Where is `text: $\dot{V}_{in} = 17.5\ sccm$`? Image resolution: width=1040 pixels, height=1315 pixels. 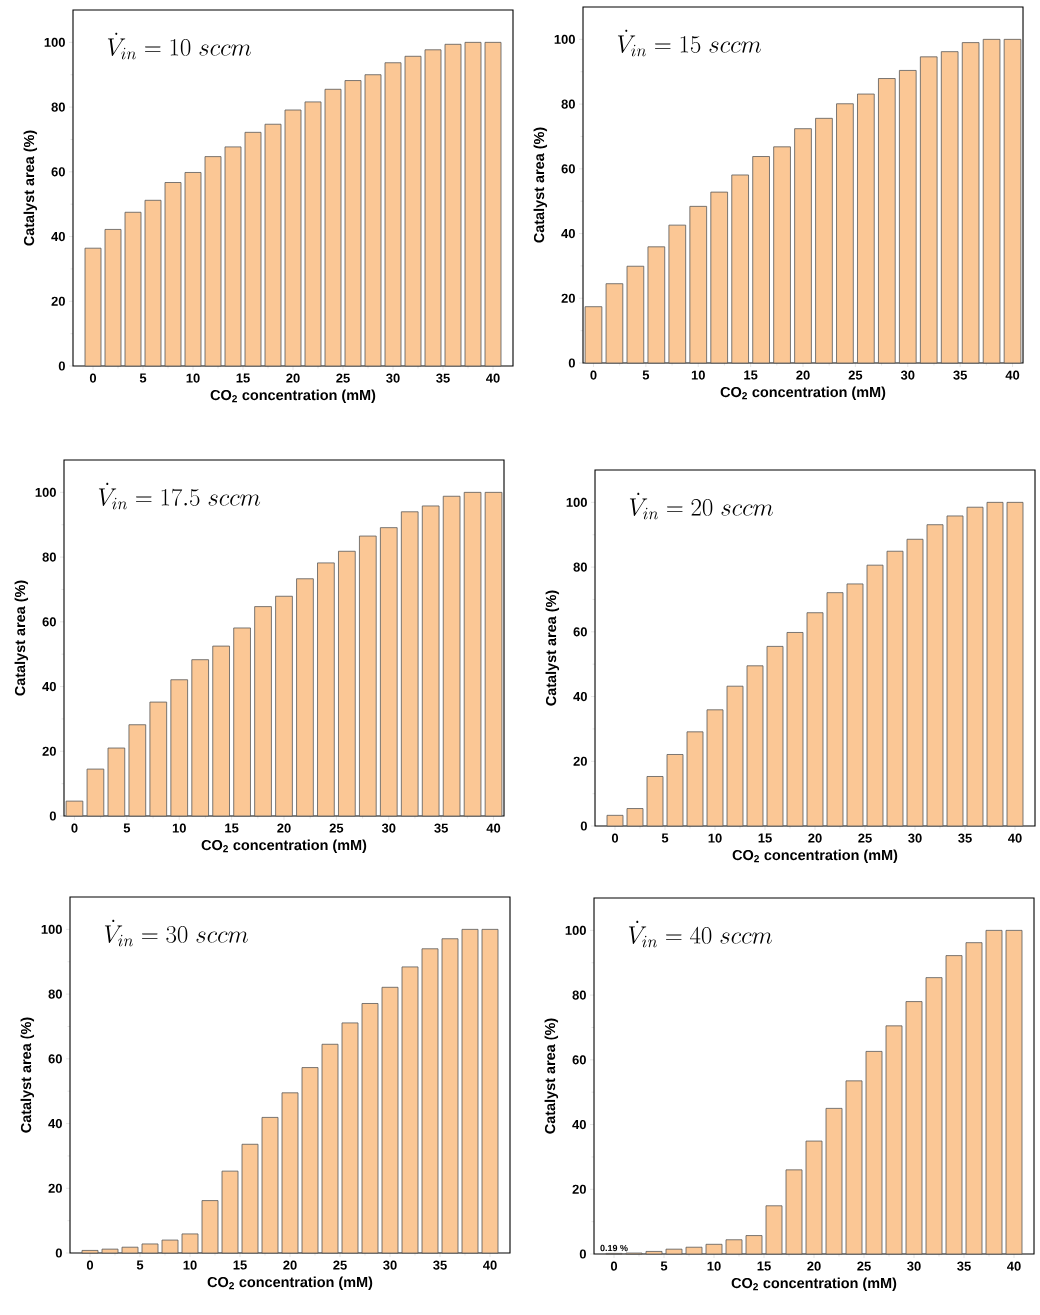
text: $\dot{V}_{in} = 17.5\ sccm$ is located at coordinates (179, 496).